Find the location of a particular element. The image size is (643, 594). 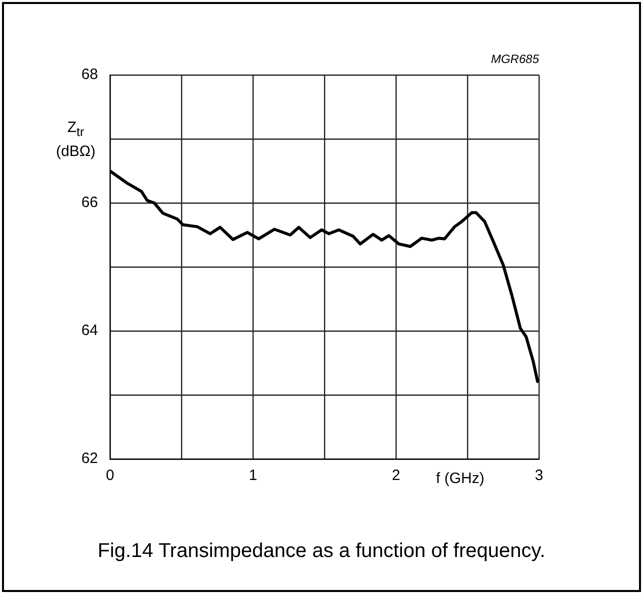

y-tick-label: 64 is located at coordinates (89, 331).